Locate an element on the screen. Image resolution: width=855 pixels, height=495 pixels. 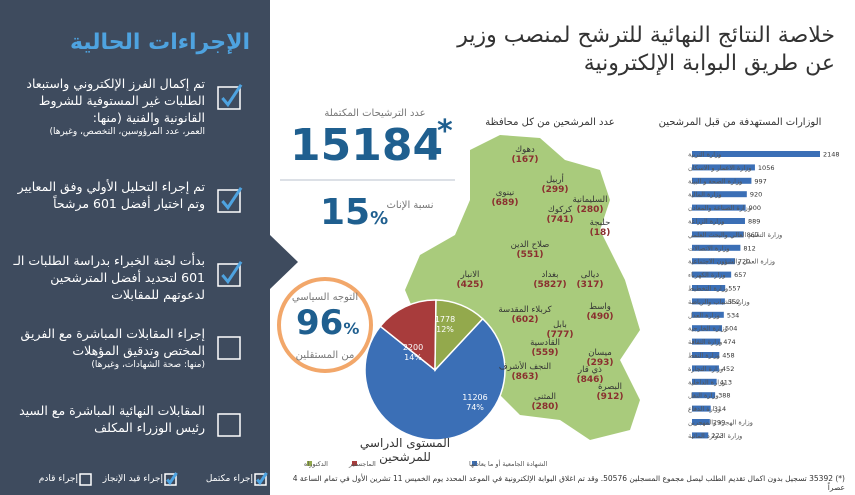
province-name: الانبار is located at coordinates (470, 275).